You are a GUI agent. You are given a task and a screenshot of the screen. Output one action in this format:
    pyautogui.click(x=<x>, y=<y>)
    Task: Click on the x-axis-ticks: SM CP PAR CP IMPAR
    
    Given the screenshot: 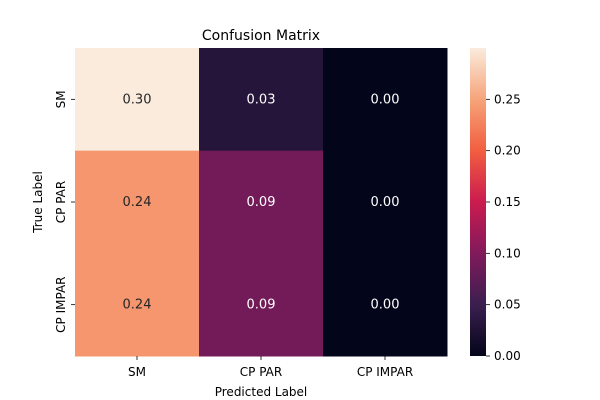 What is the action you would take?
    pyautogui.click(x=270, y=367)
    